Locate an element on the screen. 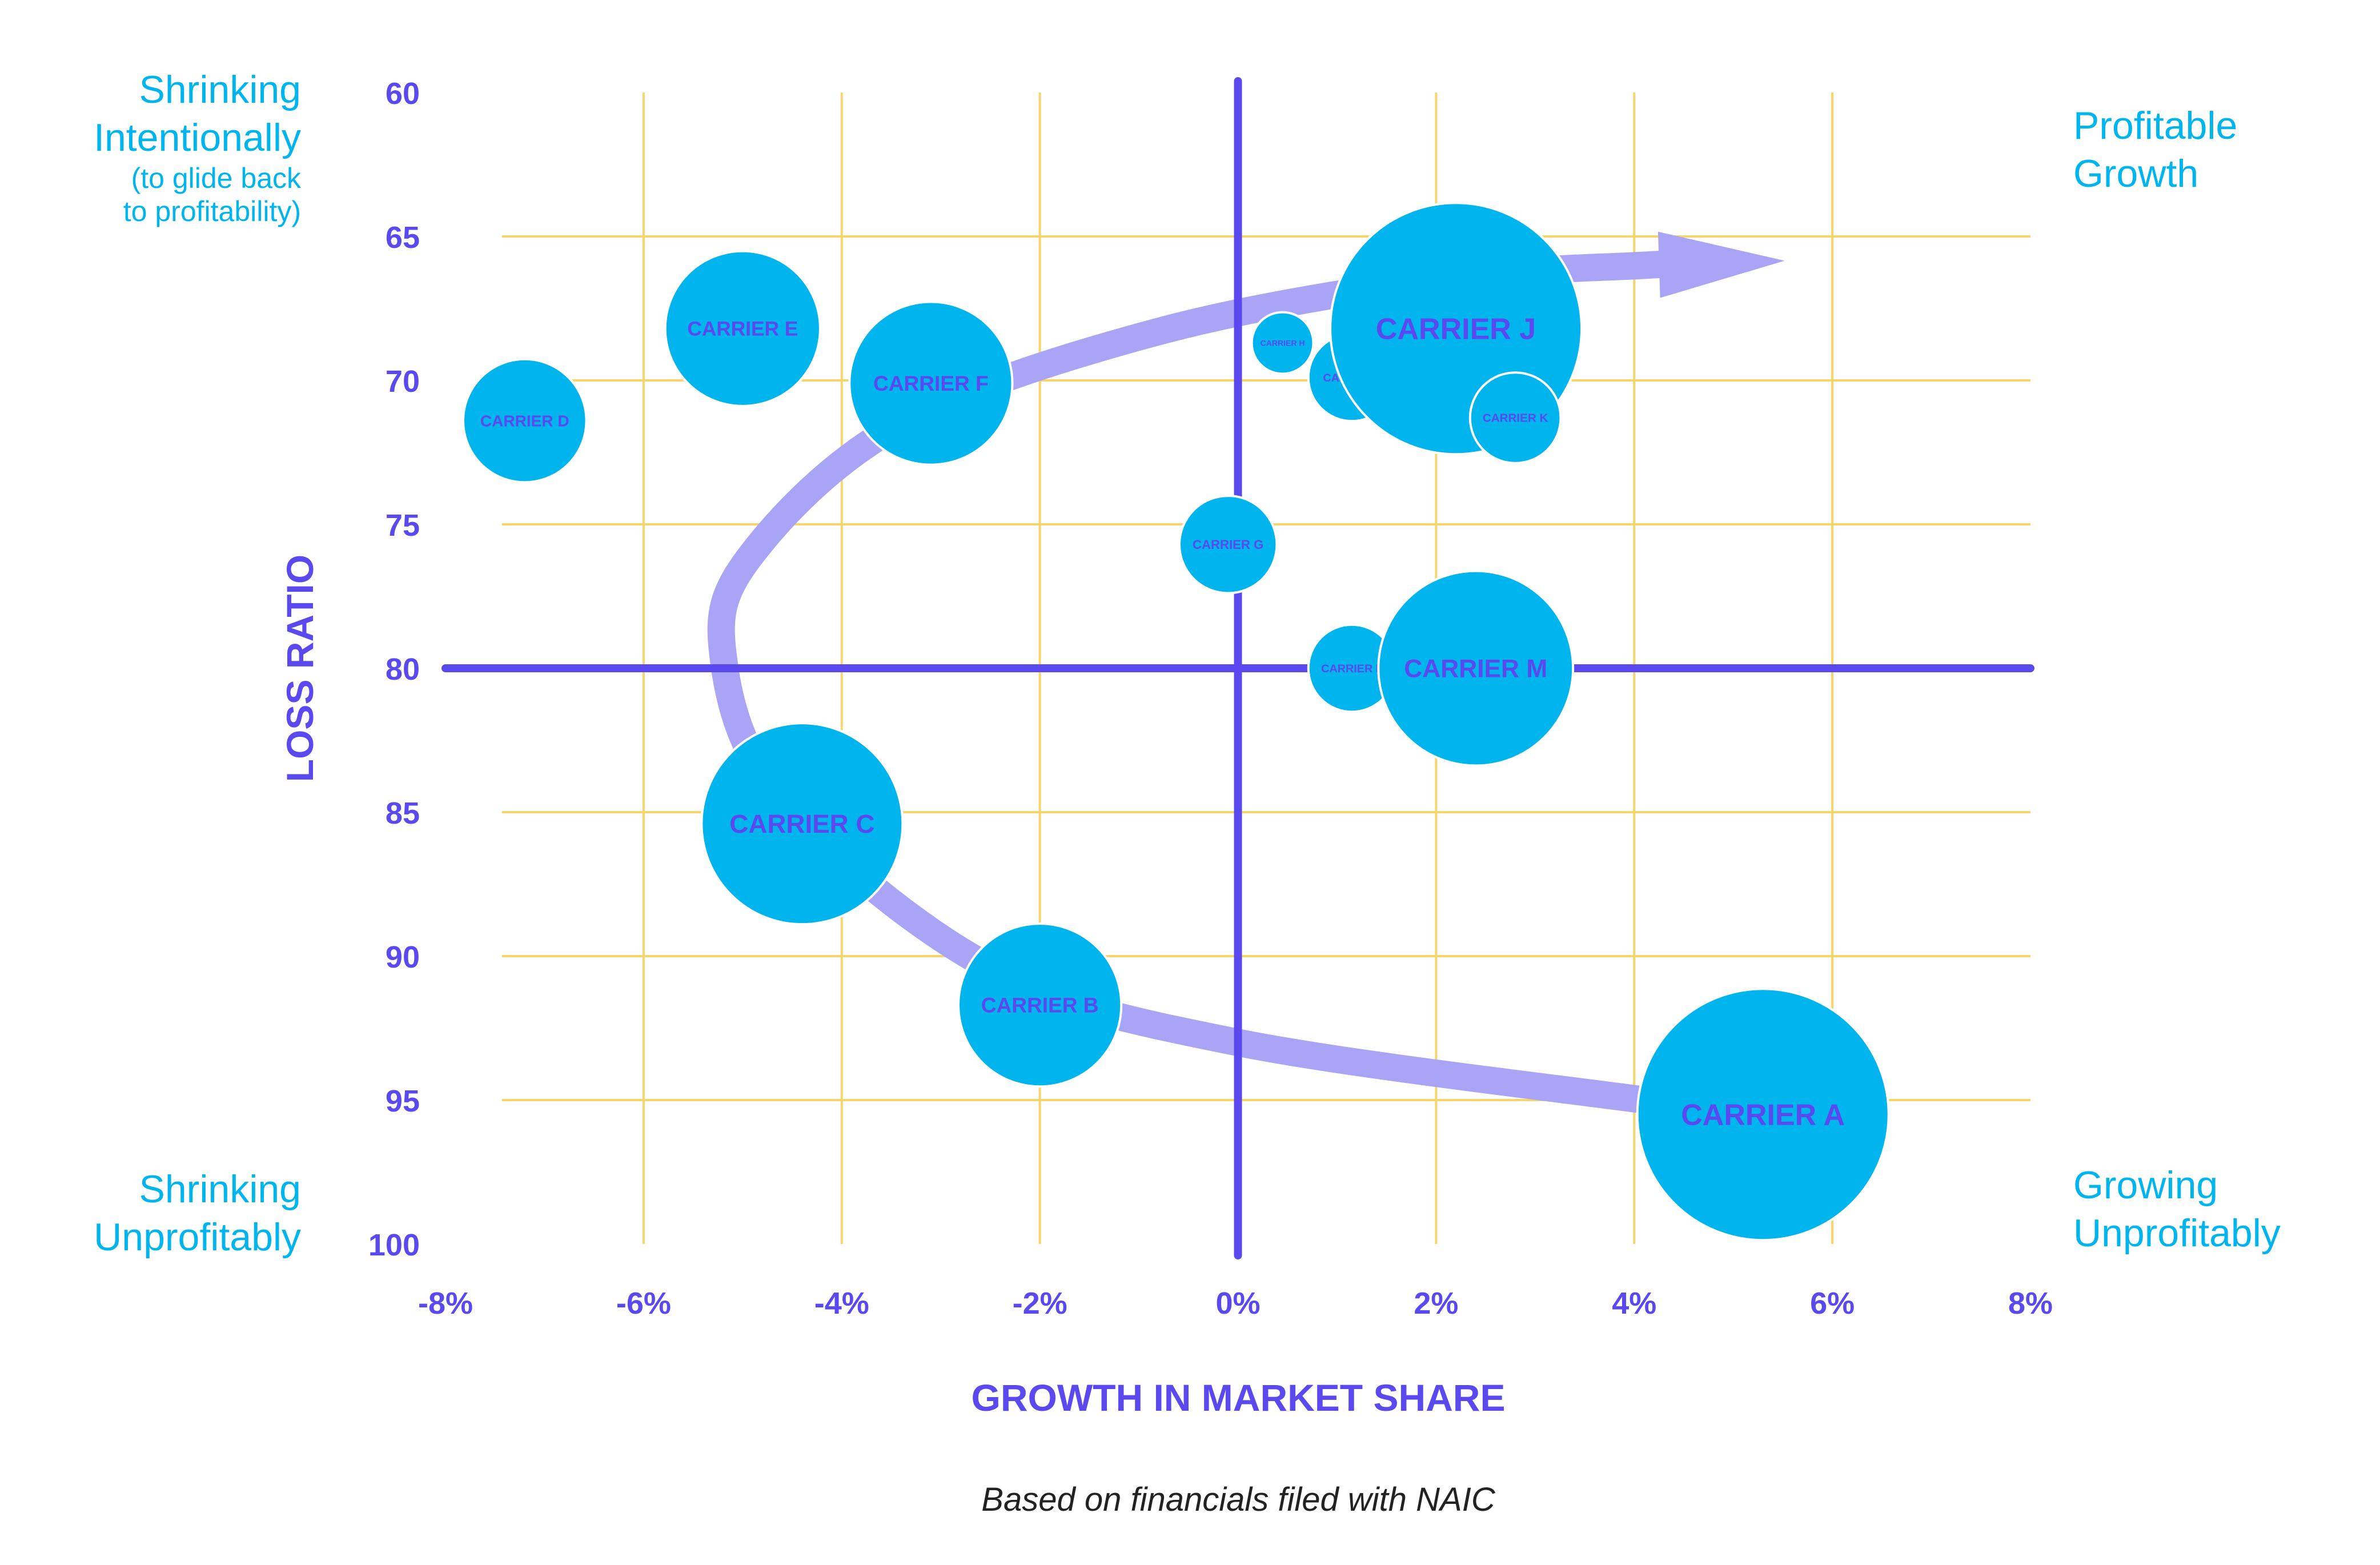 The height and width of the screenshot is (1565, 2380). footnote: Based on financials filed with NAIC is located at coordinates (1238, 1500).